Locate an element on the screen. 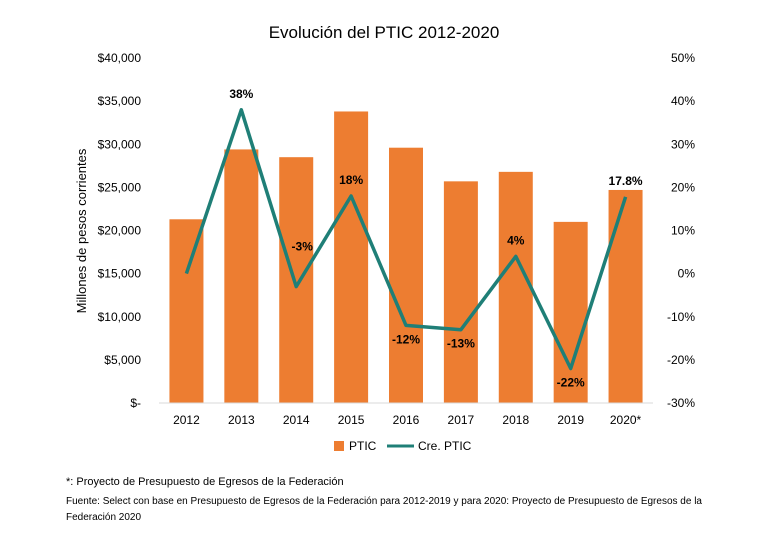 The image size is (768, 534). legend-label-cre-ptic: Cre. PTIC is located at coordinates (445, 446).